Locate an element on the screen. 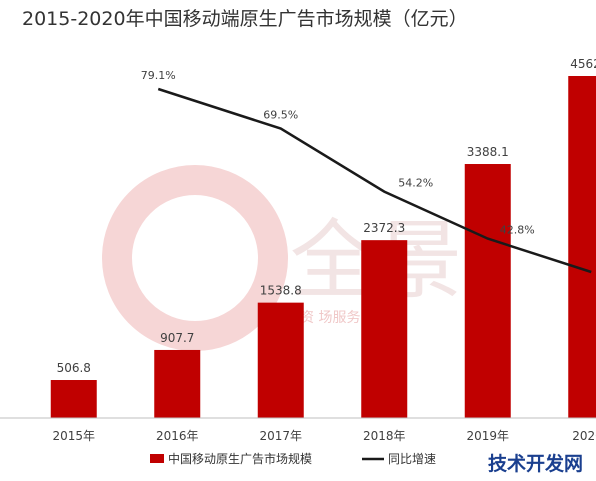 Image resolution: width=596 pixels, height=481 pixels. x-axis: 2015年 2016年 2017年 2018年 2019年 2020E is located at coordinates (298, 430).